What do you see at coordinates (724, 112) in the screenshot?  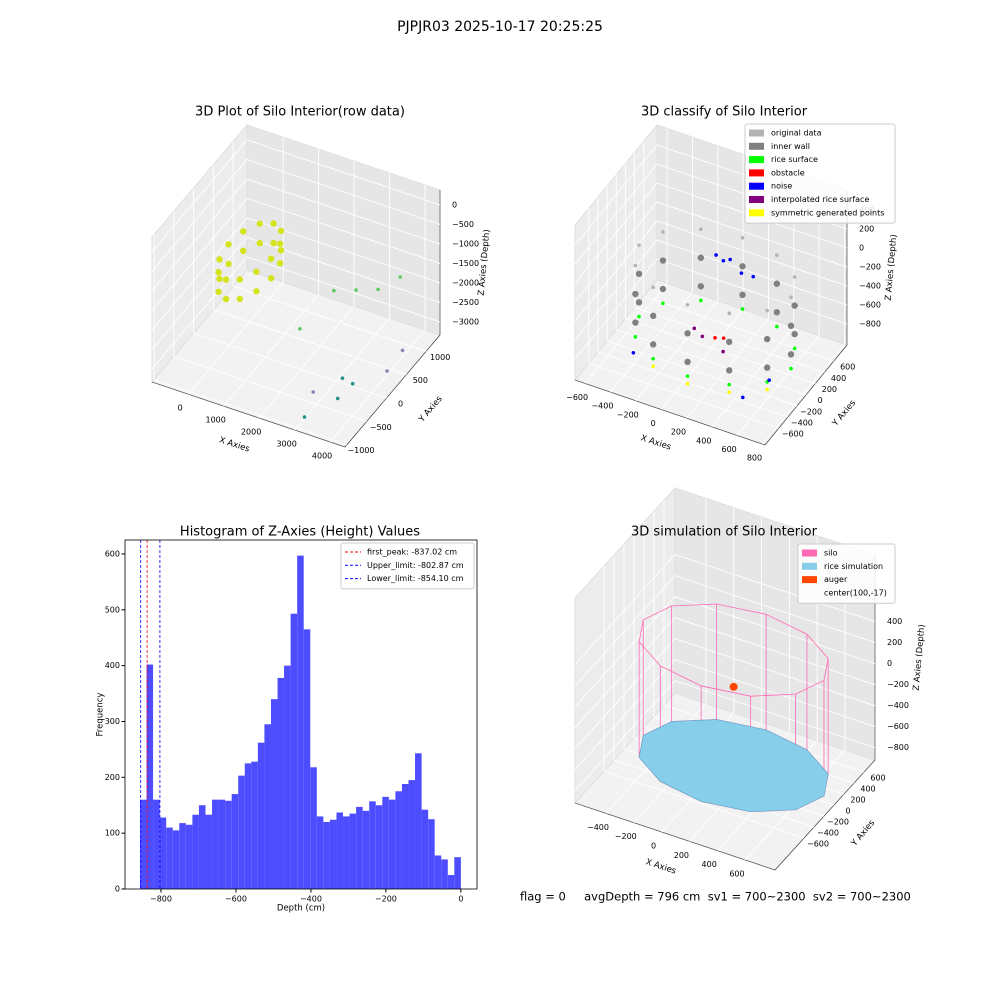 I see `subplot-title: 3D classify of Silo Interior` at bounding box center [724, 112].